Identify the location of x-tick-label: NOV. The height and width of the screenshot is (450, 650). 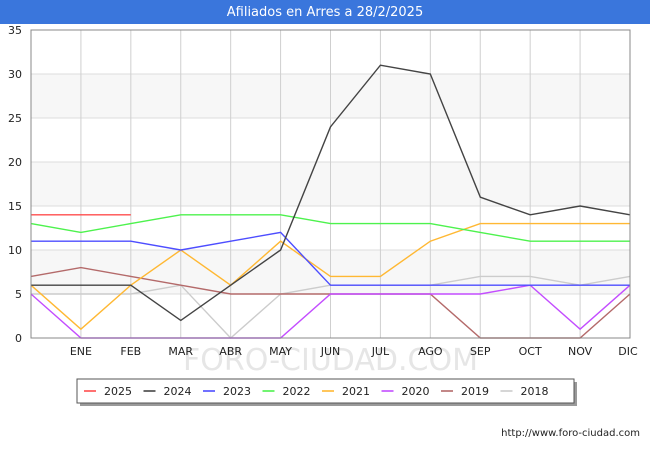
(580, 351).